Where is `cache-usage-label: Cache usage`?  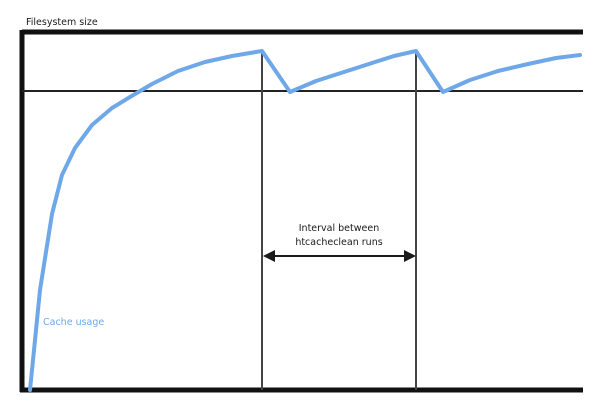
cache-usage-label: Cache usage is located at coordinates (73, 322).